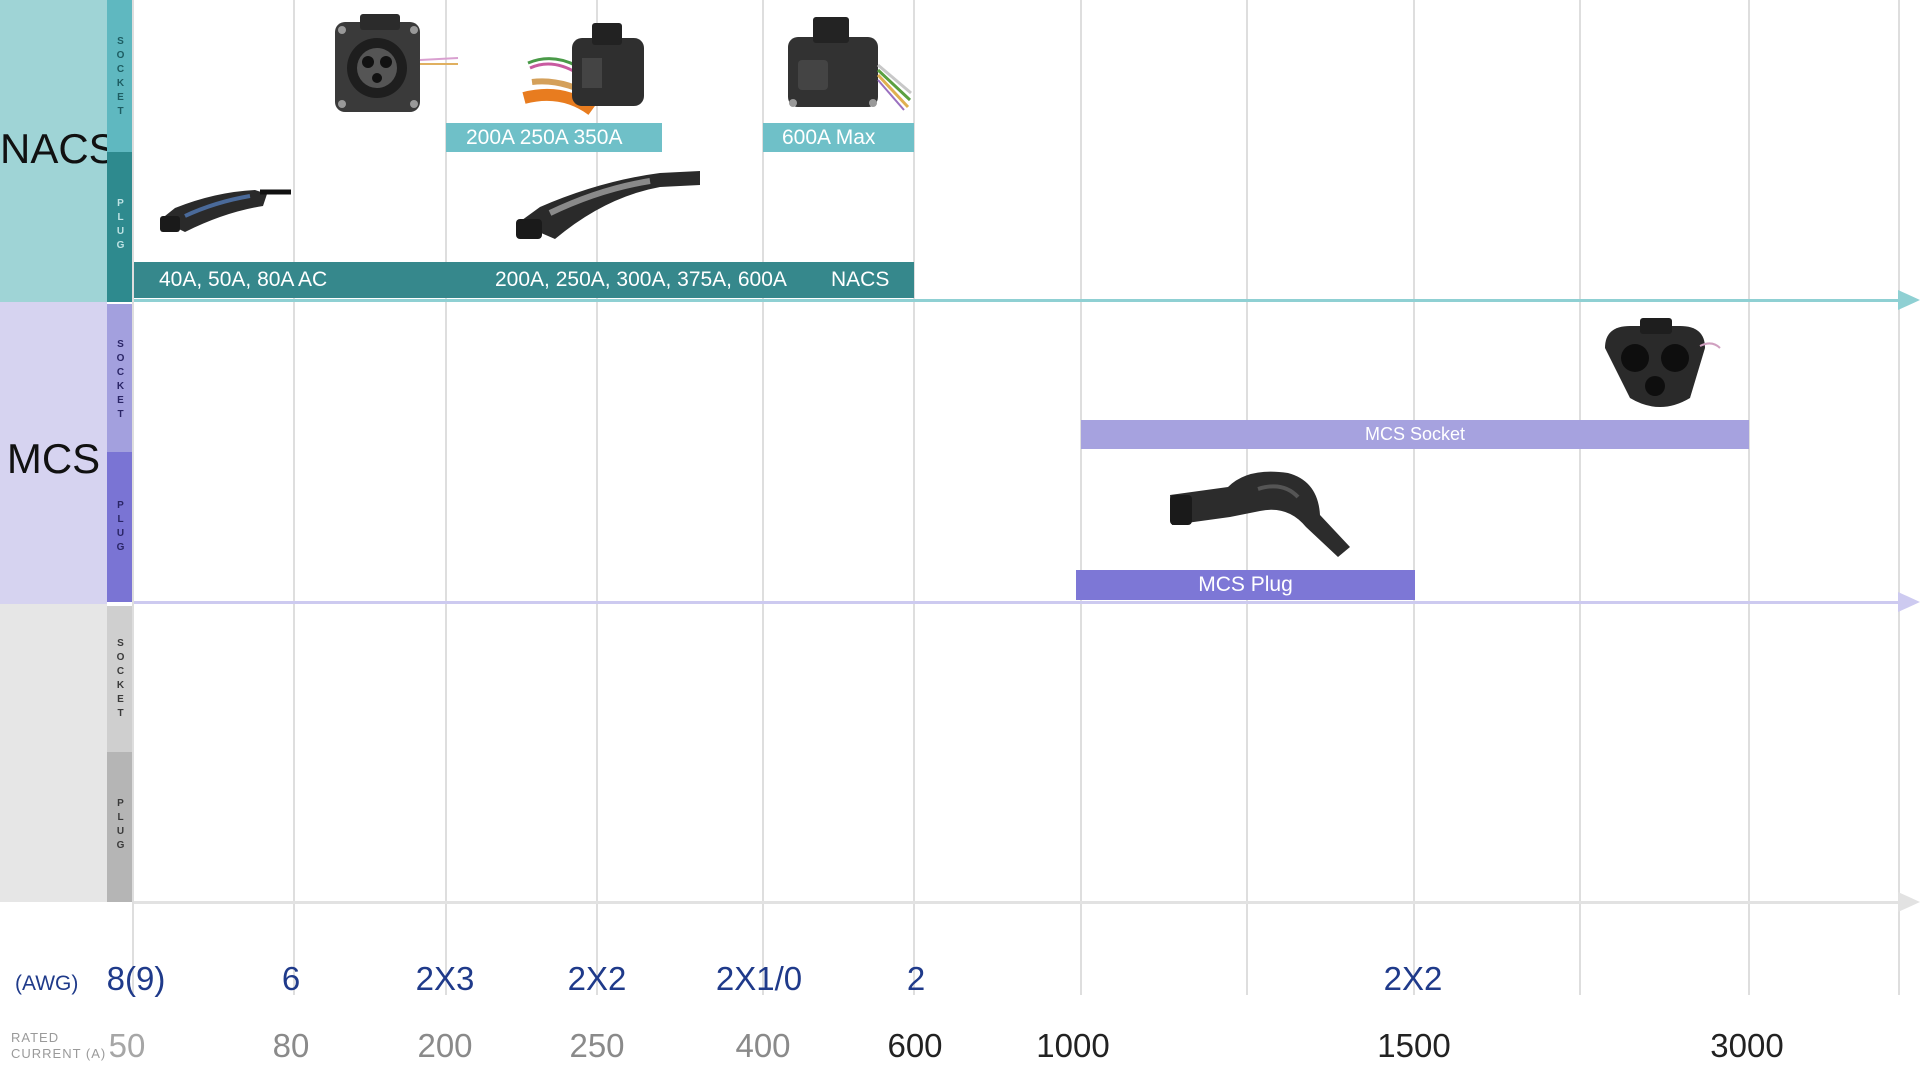 The width and height of the screenshot is (1920, 1080). What do you see at coordinates (47, 983) in the screenshot?
I see `awg-axis-label: (AWG)` at bounding box center [47, 983].